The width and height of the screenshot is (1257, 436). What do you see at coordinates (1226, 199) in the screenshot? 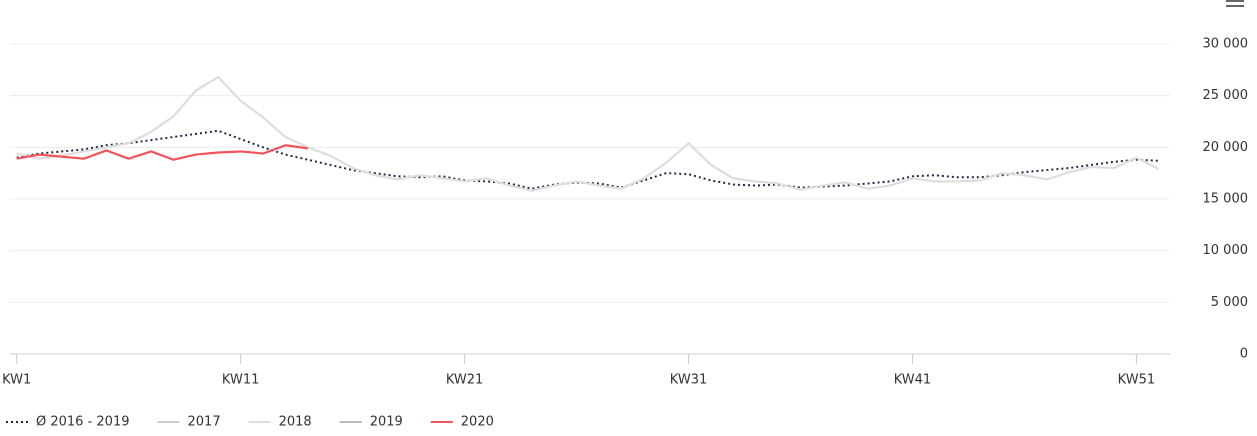
I see `y-tick-label: 15 000` at bounding box center [1226, 199].